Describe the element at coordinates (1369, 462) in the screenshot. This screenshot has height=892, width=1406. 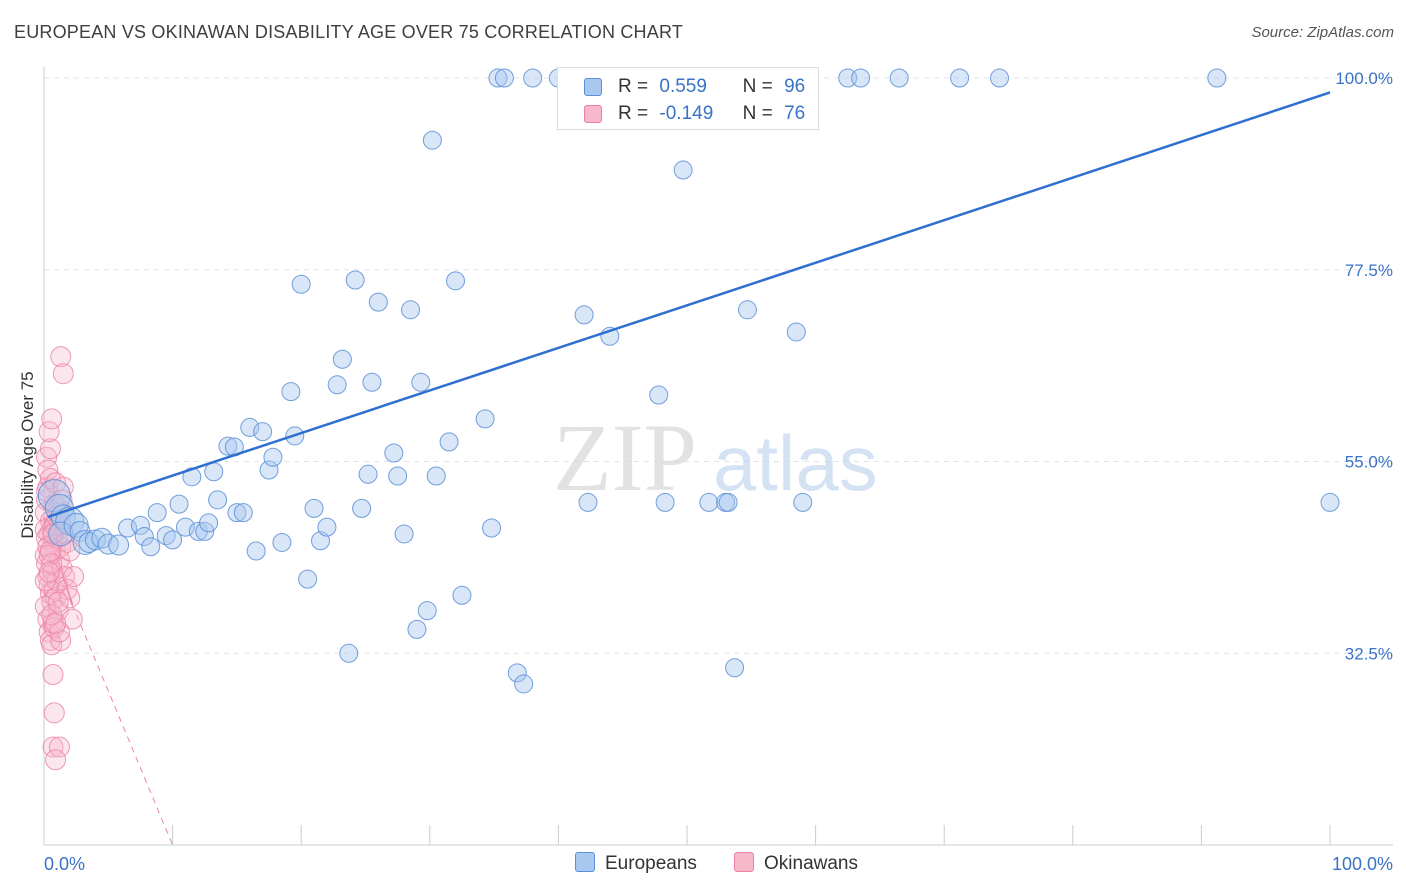
I see `y-tick-label: 55.0%` at that location.